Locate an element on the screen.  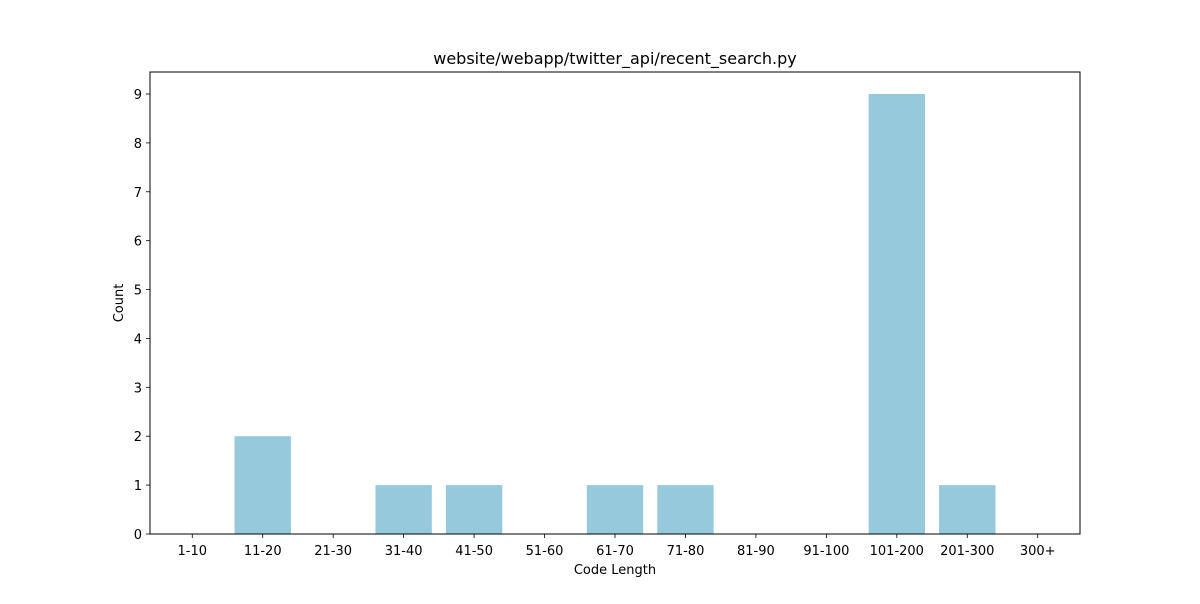
y-tick-label: 2 is located at coordinates (138, 437).